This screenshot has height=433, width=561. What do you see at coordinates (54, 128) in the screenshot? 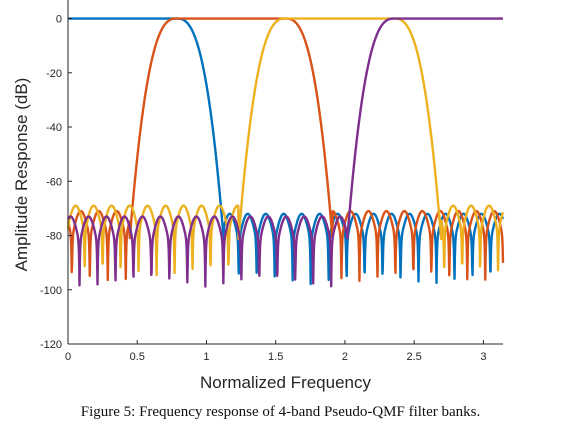
I see `y-tick-label: -40` at bounding box center [54, 128].